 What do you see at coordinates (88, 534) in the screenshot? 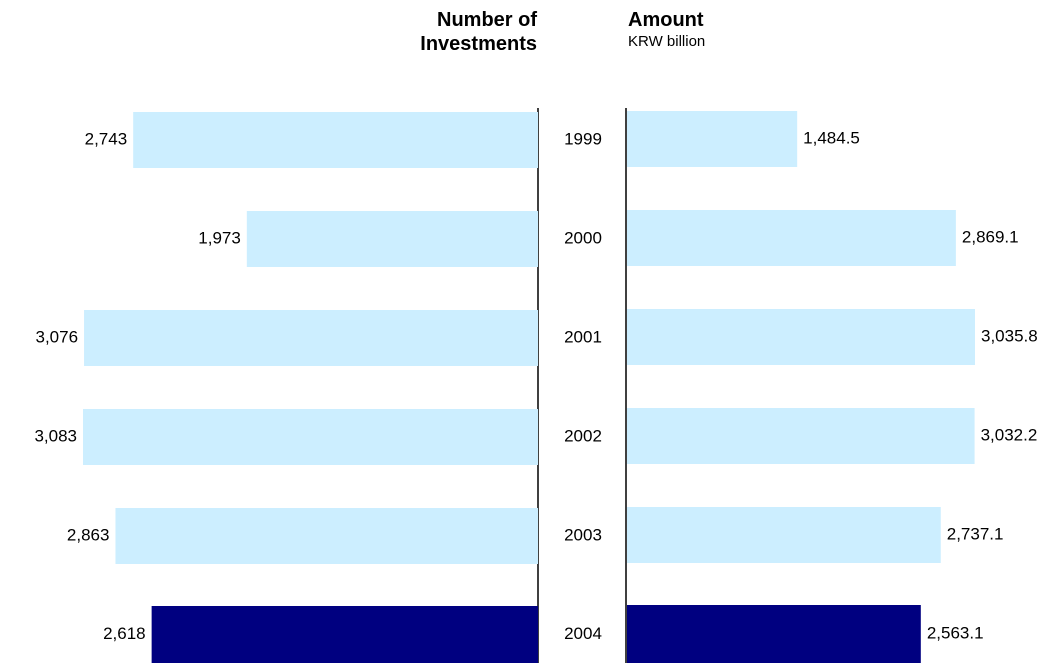
I see `value-label: 2,863` at bounding box center [88, 534].